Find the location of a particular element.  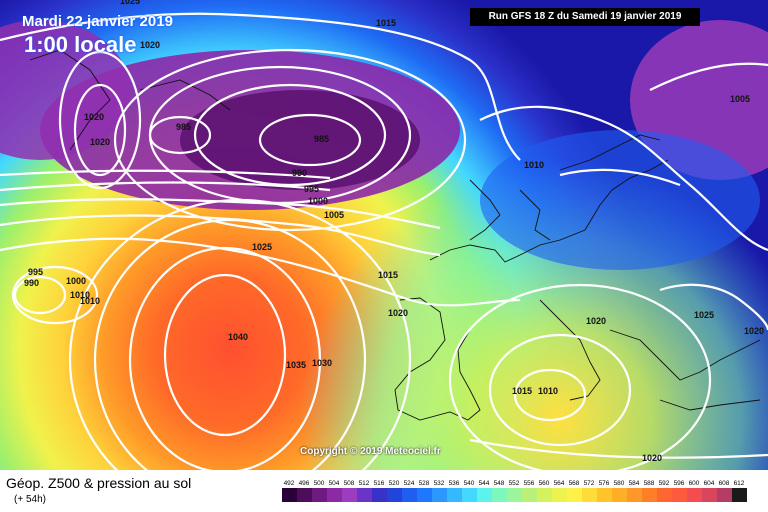

legend-tick-label: 592 is located at coordinates (664, 483).